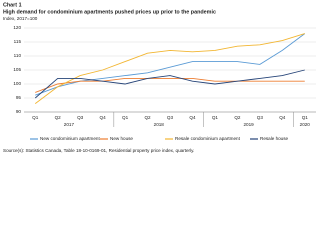 This screenshot has height=240, width=321. What do you see at coordinates (274, 138) in the screenshot?
I see `legend-label: Resale house` at bounding box center [274, 138].